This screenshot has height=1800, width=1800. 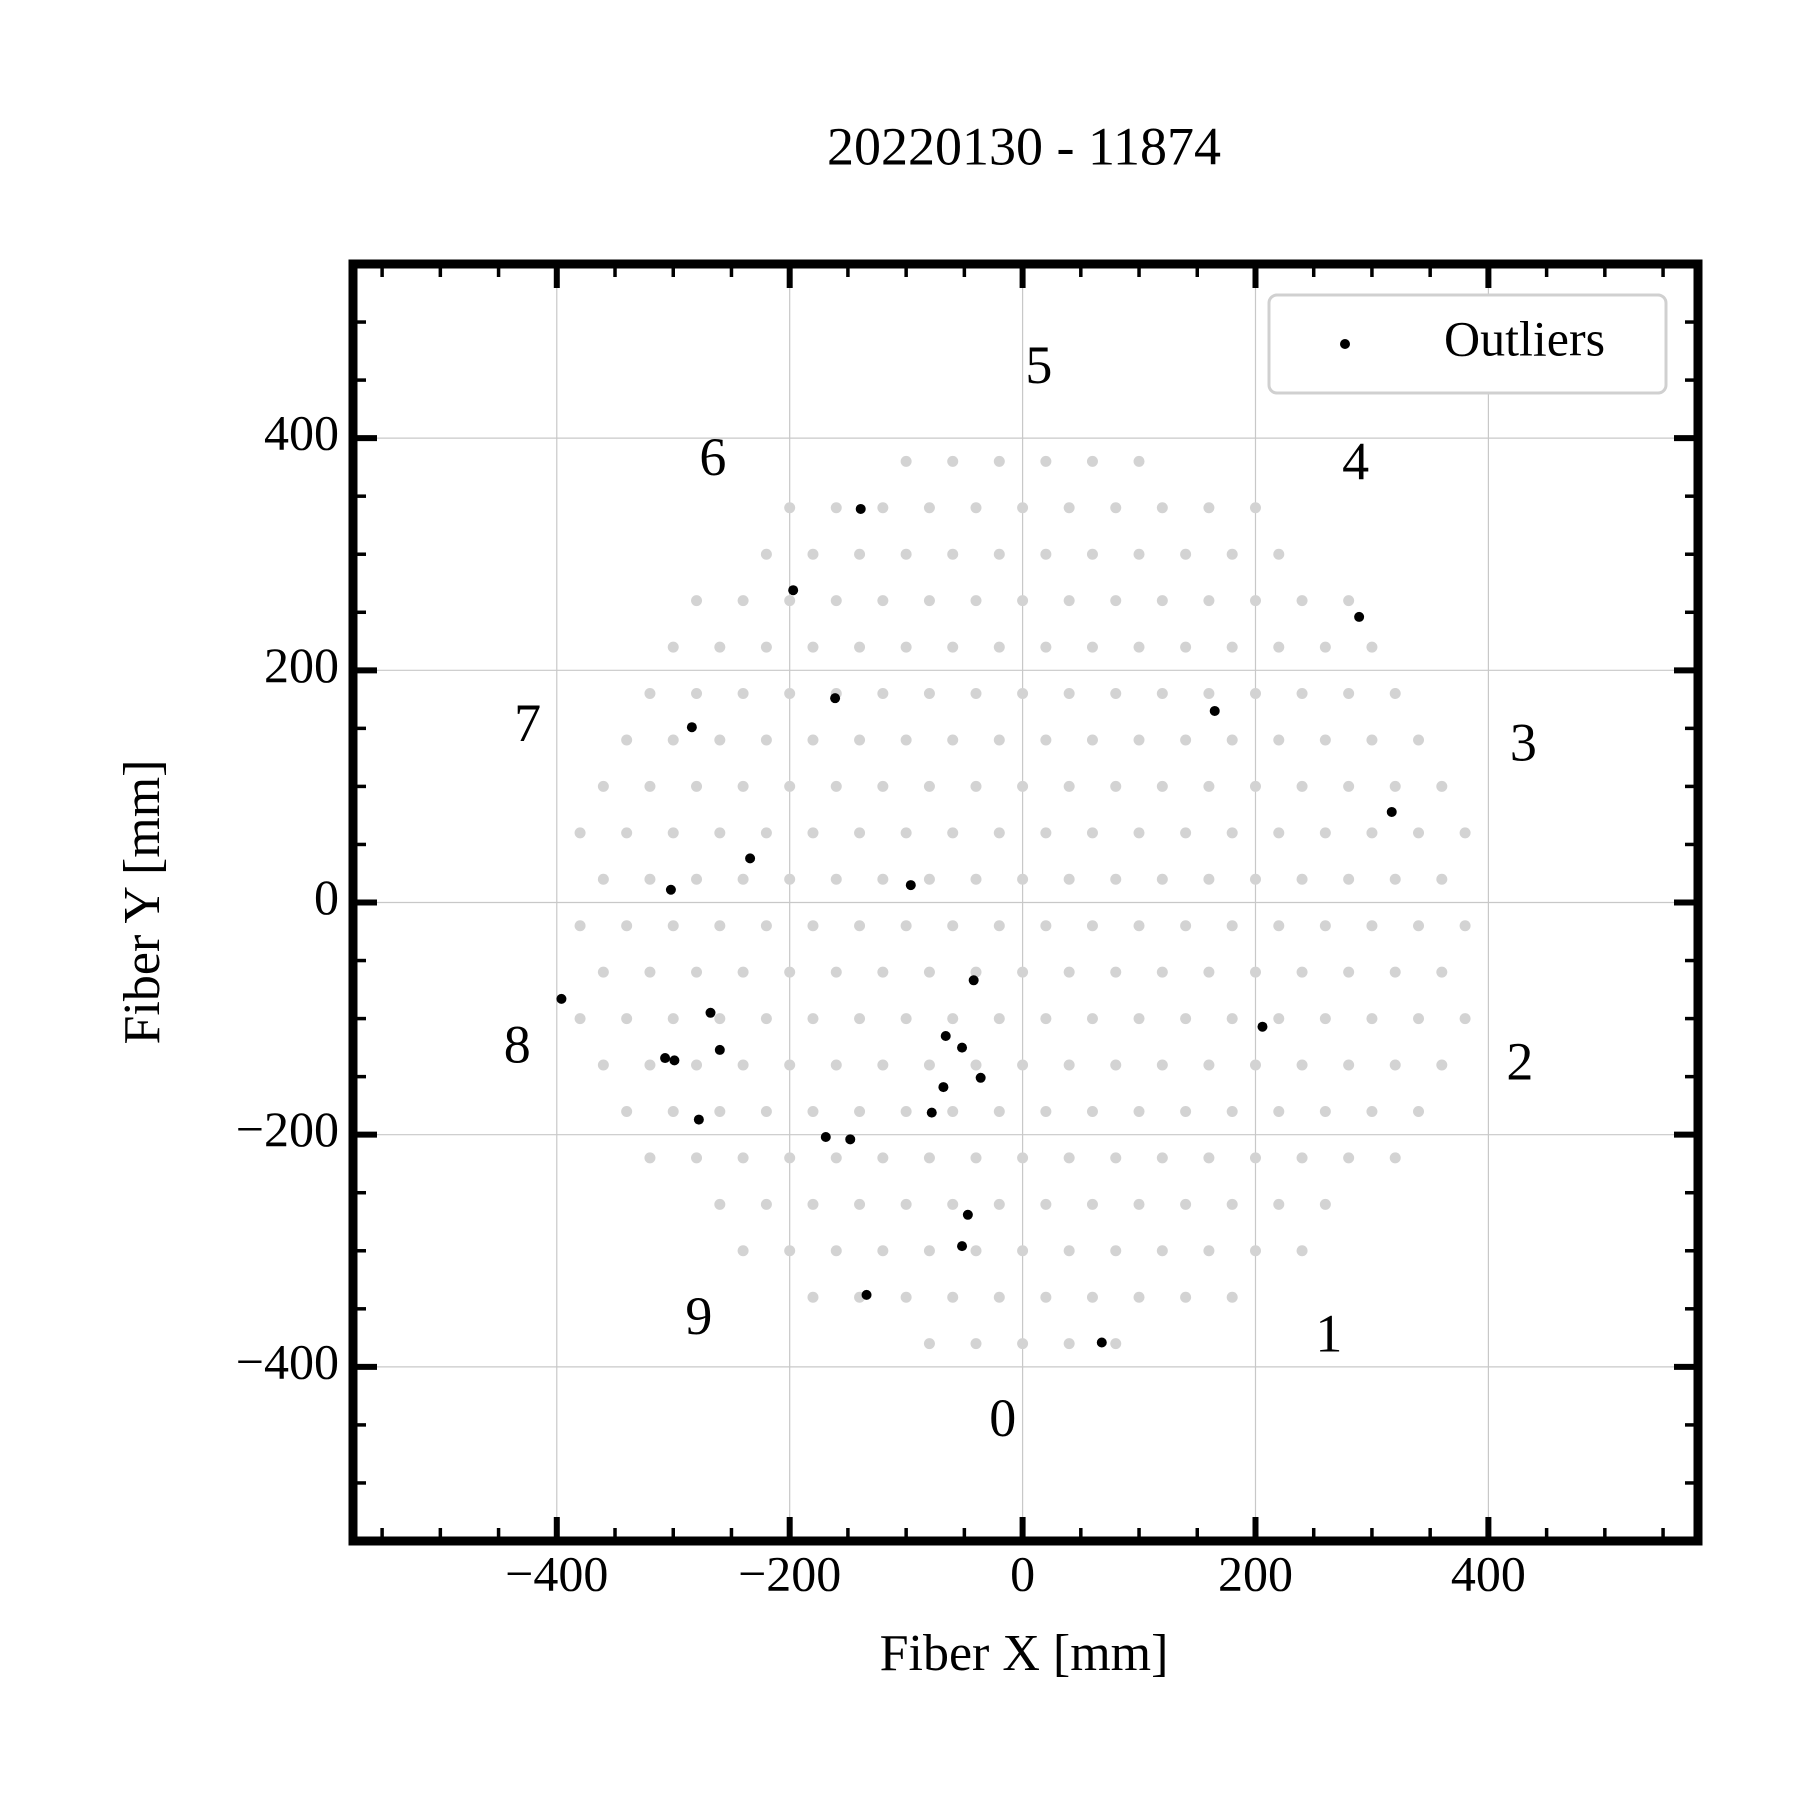 What do you see at coordinates (287, 1129) in the screenshot?
I see `y-tick-label: −200` at bounding box center [287, 1129].